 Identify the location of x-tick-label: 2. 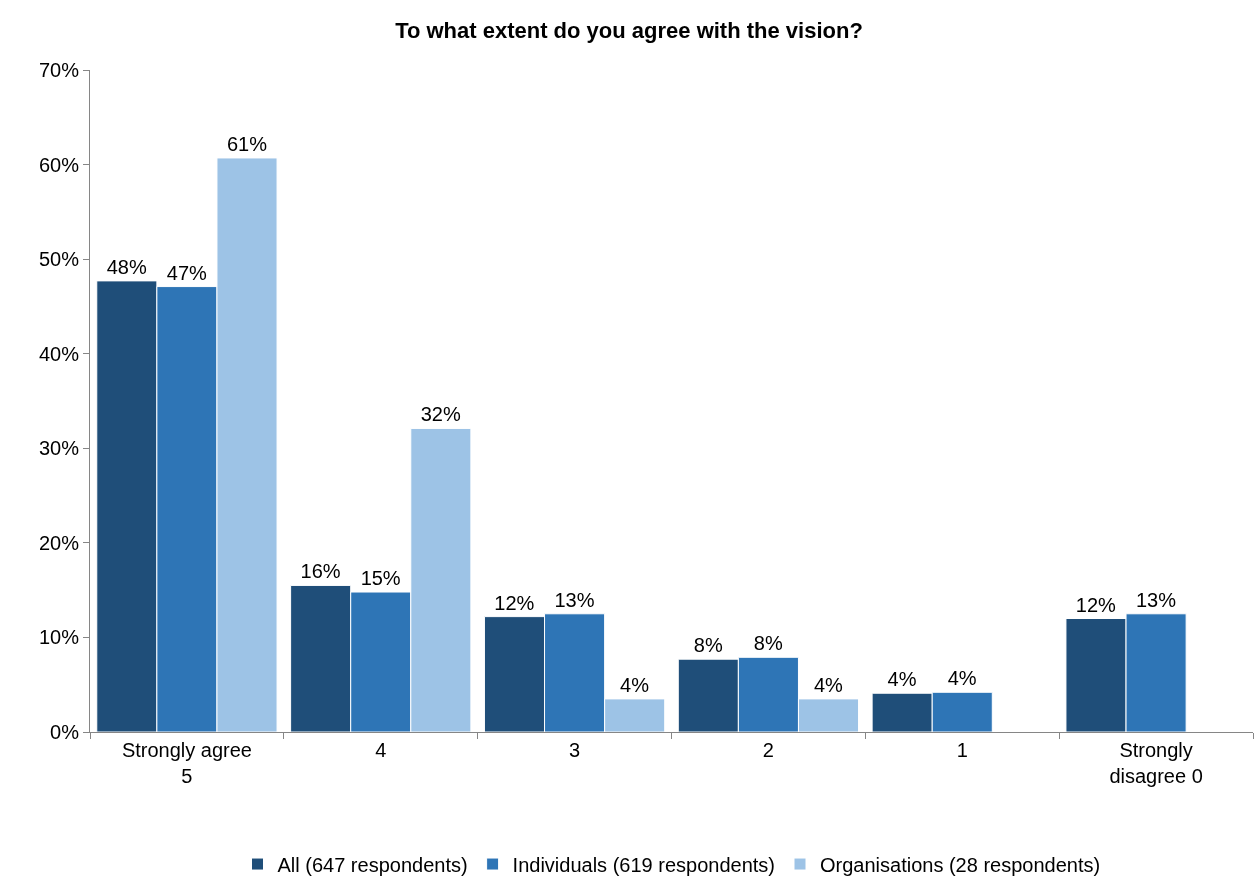
(768, 750).